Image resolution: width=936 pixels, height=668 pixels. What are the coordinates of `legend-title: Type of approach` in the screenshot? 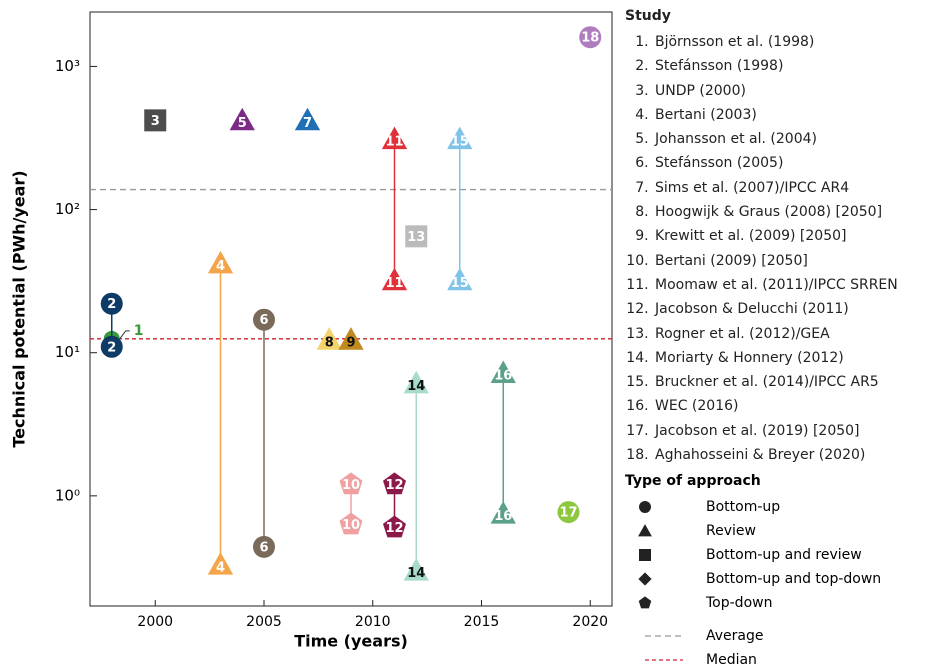 It's located at (693, 481).